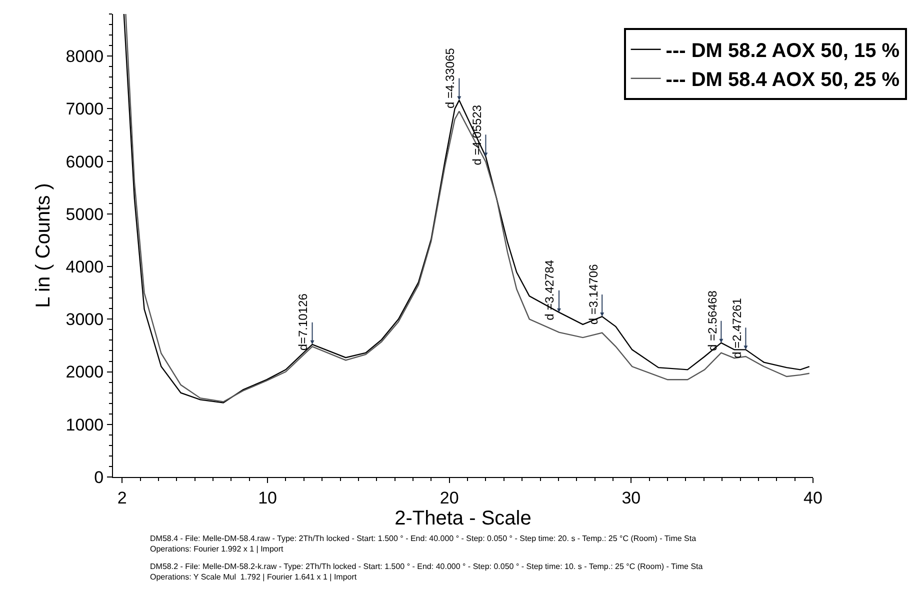 The image size is (919, 608). What do you see at coordinates (85, 320) in the screenshot?
I see `y-tick-label: 3000` at bounding box center [85, 320].